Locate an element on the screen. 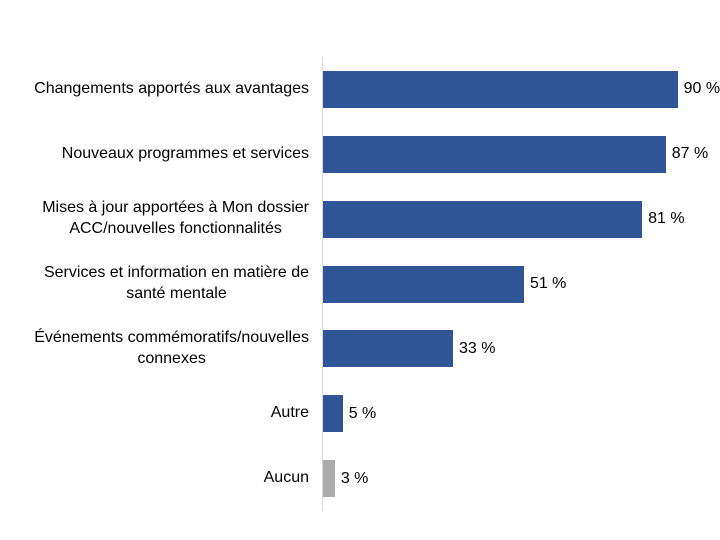 The image size is (720, 540). category-label: Nouveaux programmes et services is located at coordinates (185, 153).